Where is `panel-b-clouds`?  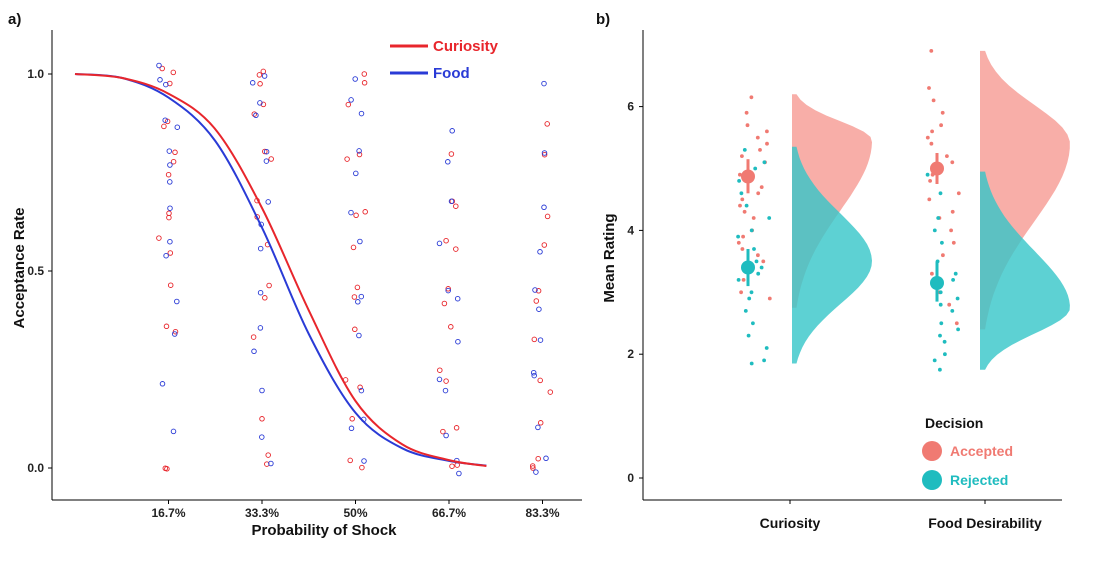
panel-b-clouds is located at coordinates (931, 210).